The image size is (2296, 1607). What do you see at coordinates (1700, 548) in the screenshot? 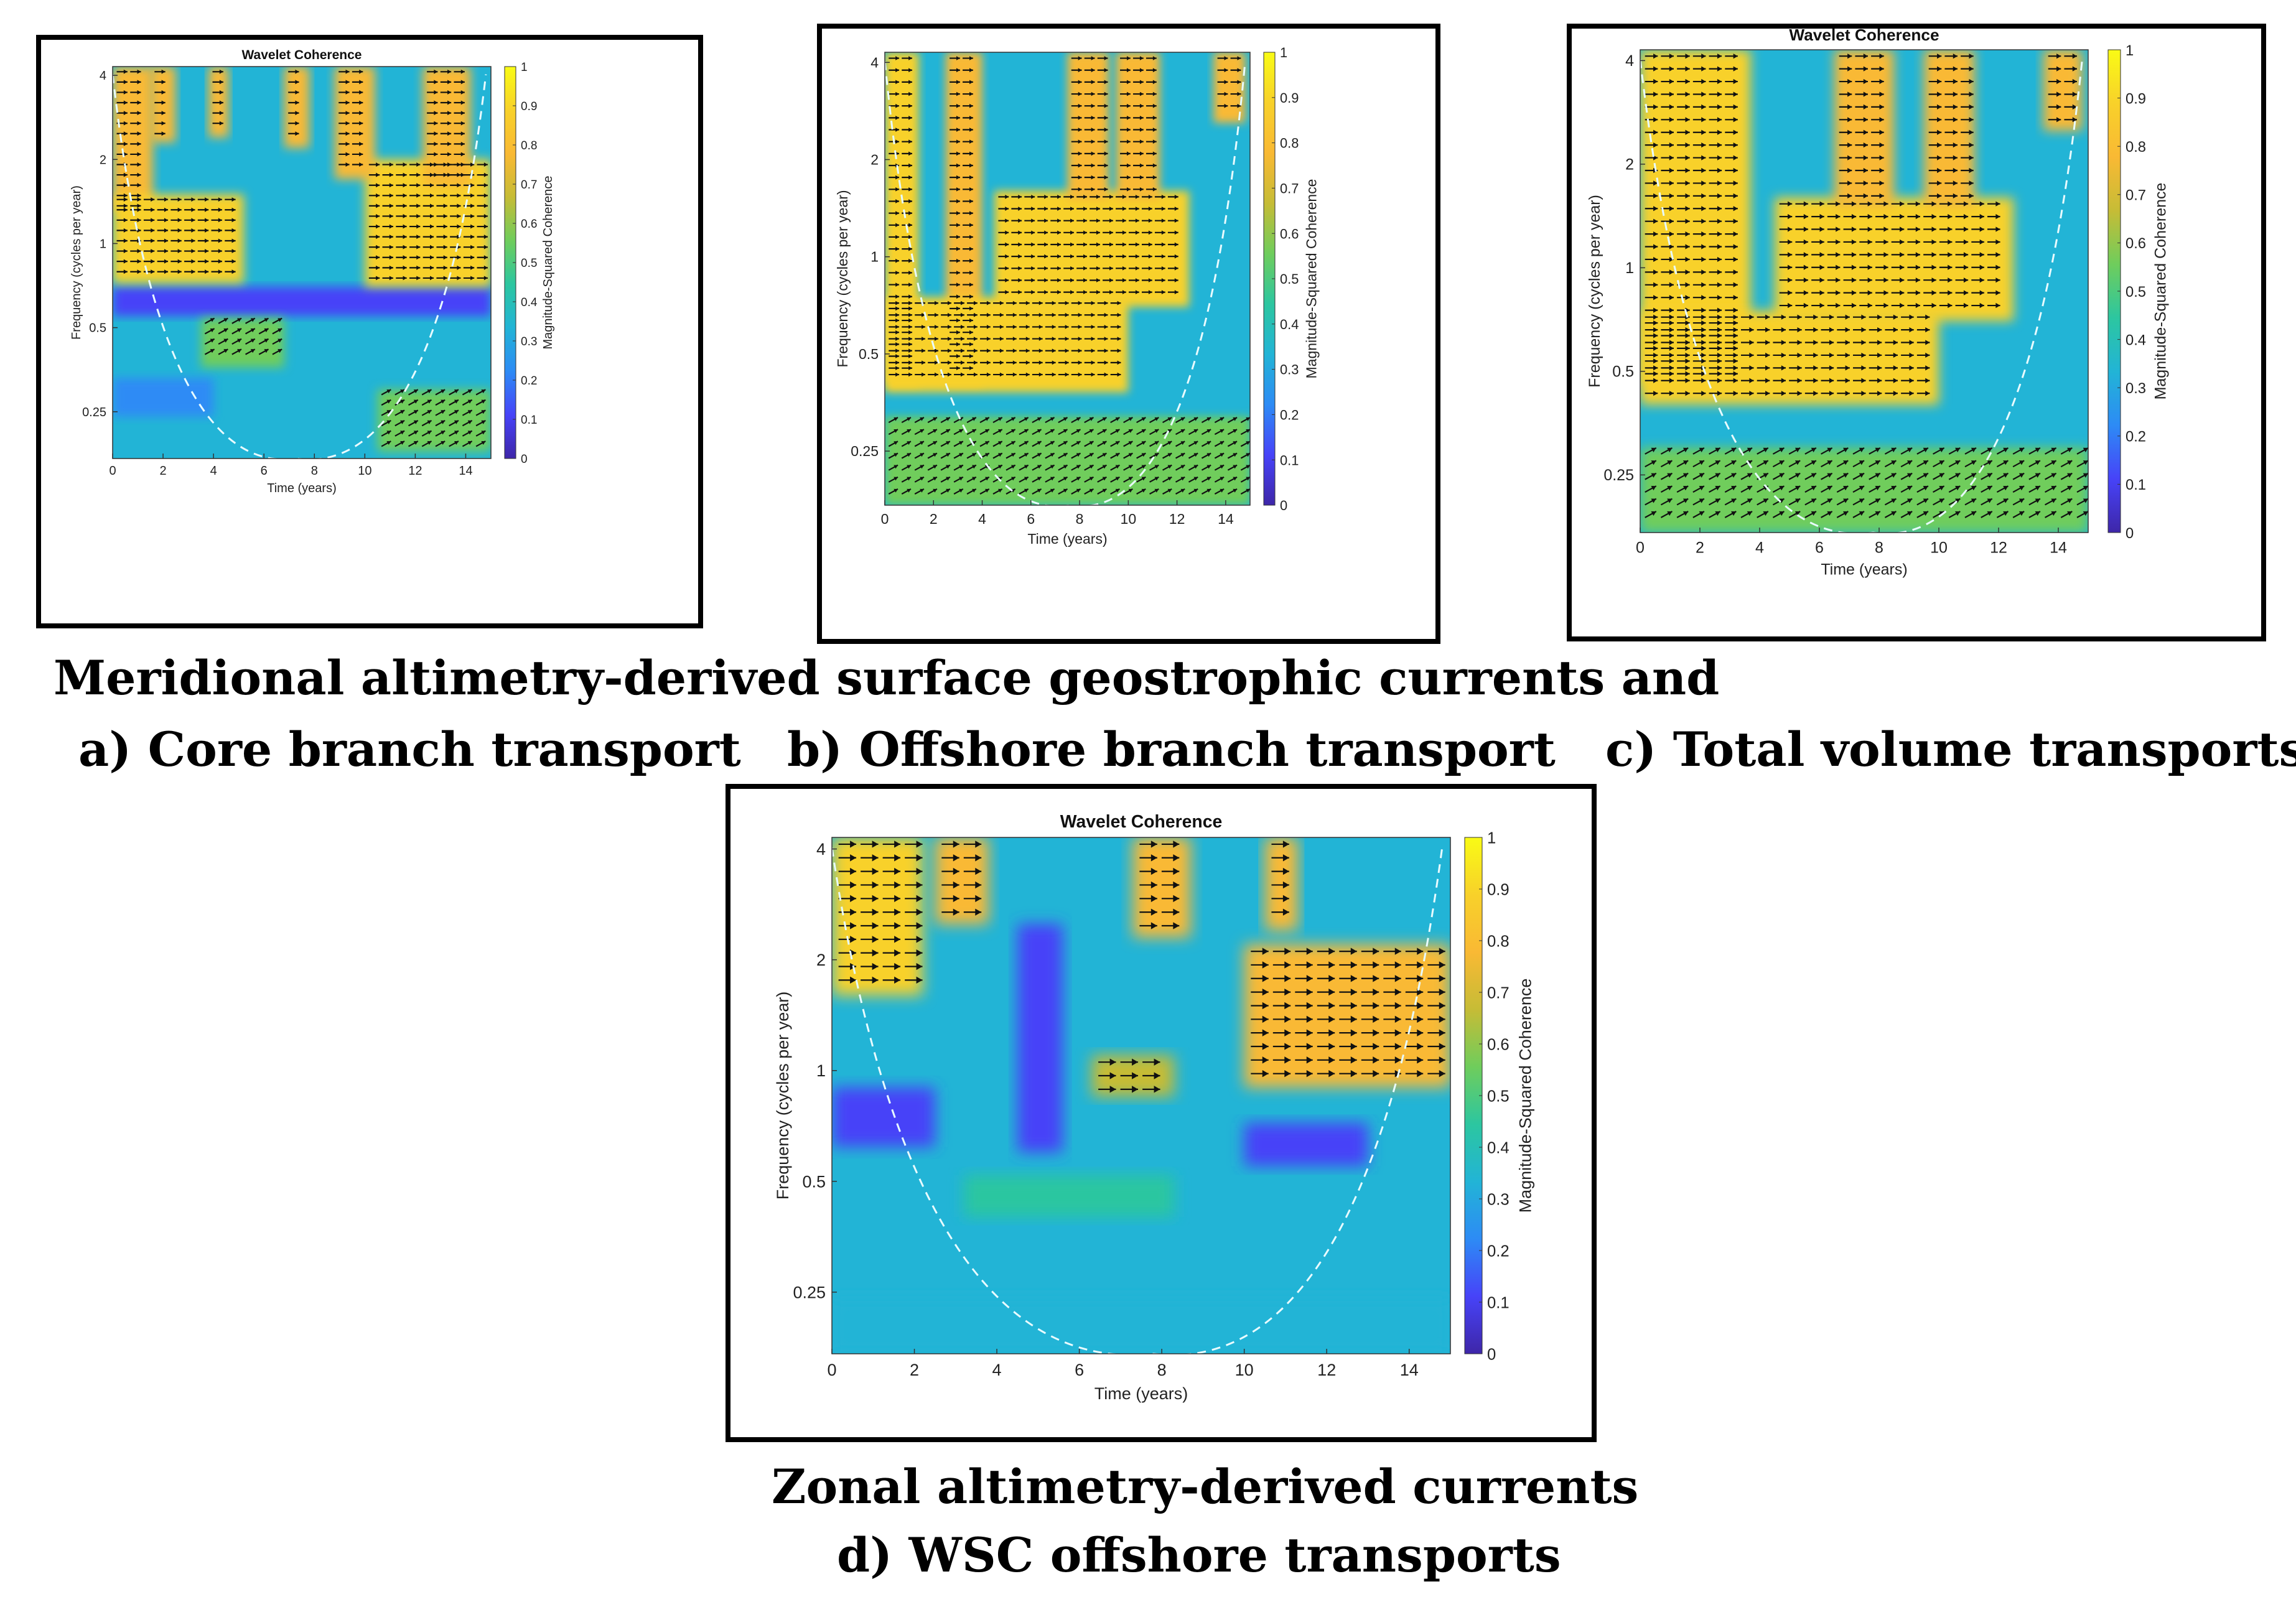
I see `x-tick-label: 2` at bounding box center [1700, 548].